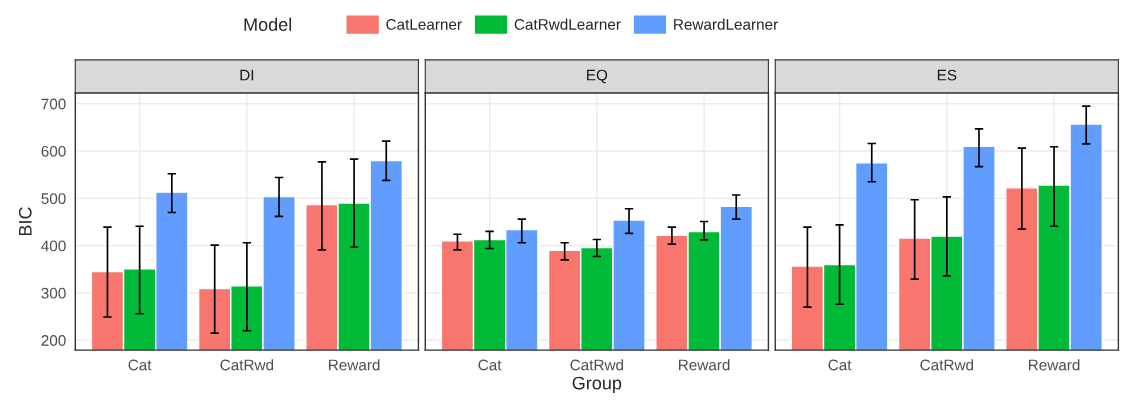 Image resolution: width=1124 pixels, height=402 pixels. What do you see at coordinates (53, 104) in the screenshot?
I see `y-tick-label: 700` at bounding box center [53, 104].